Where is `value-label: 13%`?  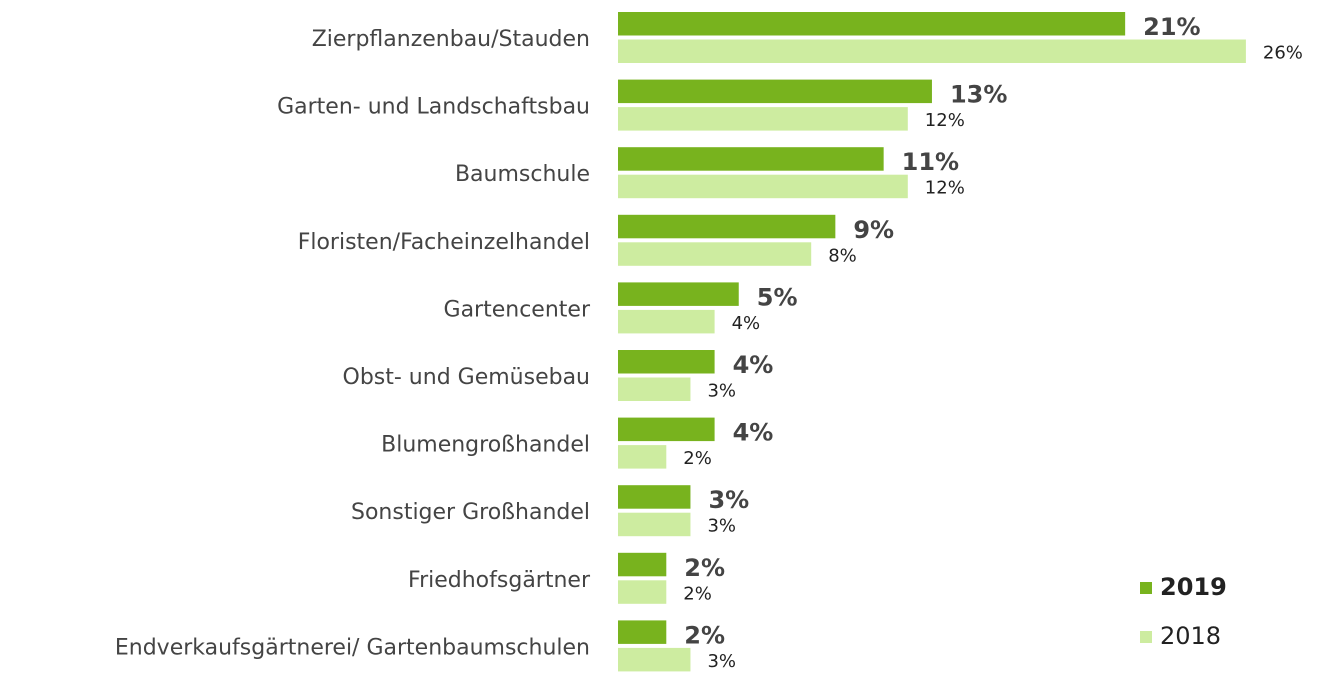 value-label: 13% is located at coordinates (978, 95).